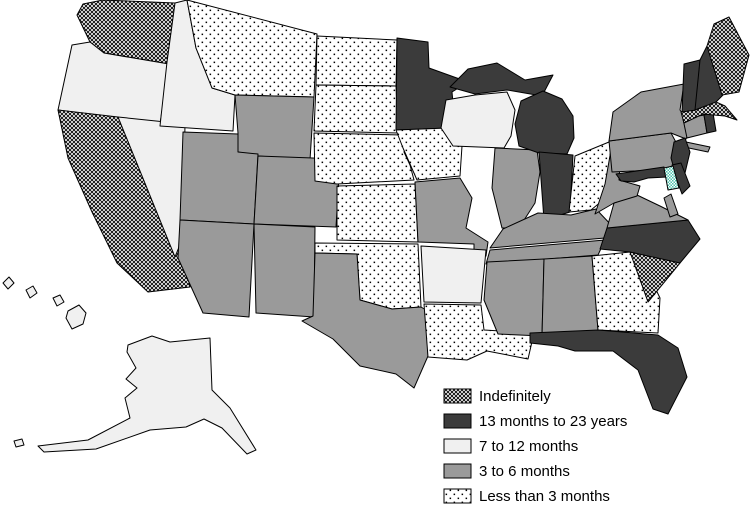 Image resolution: width=752 pixels, height=510 pixels. Describe the element at coordinates (377, 213) in the screenshot. I see `state-ks: Kansas` at that location.